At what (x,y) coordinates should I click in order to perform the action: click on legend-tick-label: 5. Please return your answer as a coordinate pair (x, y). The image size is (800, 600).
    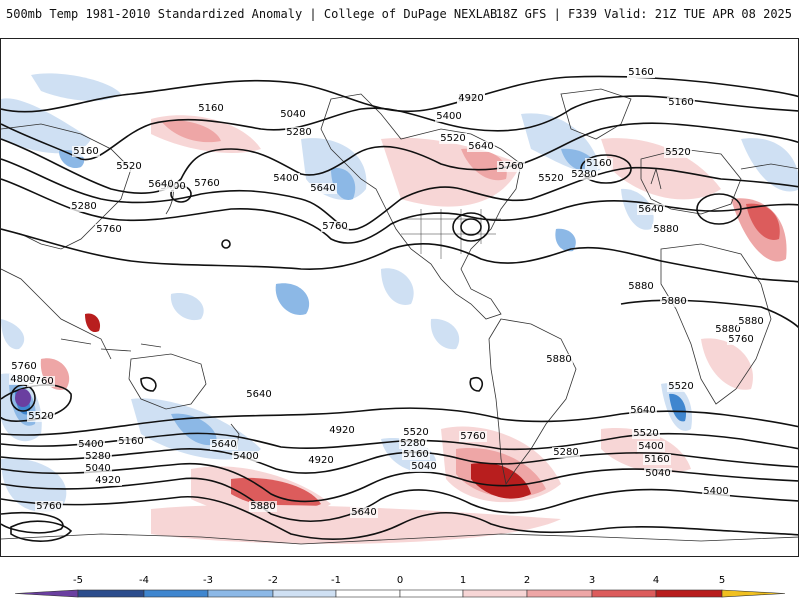
    Looking at the image, I should click on (722, 580).